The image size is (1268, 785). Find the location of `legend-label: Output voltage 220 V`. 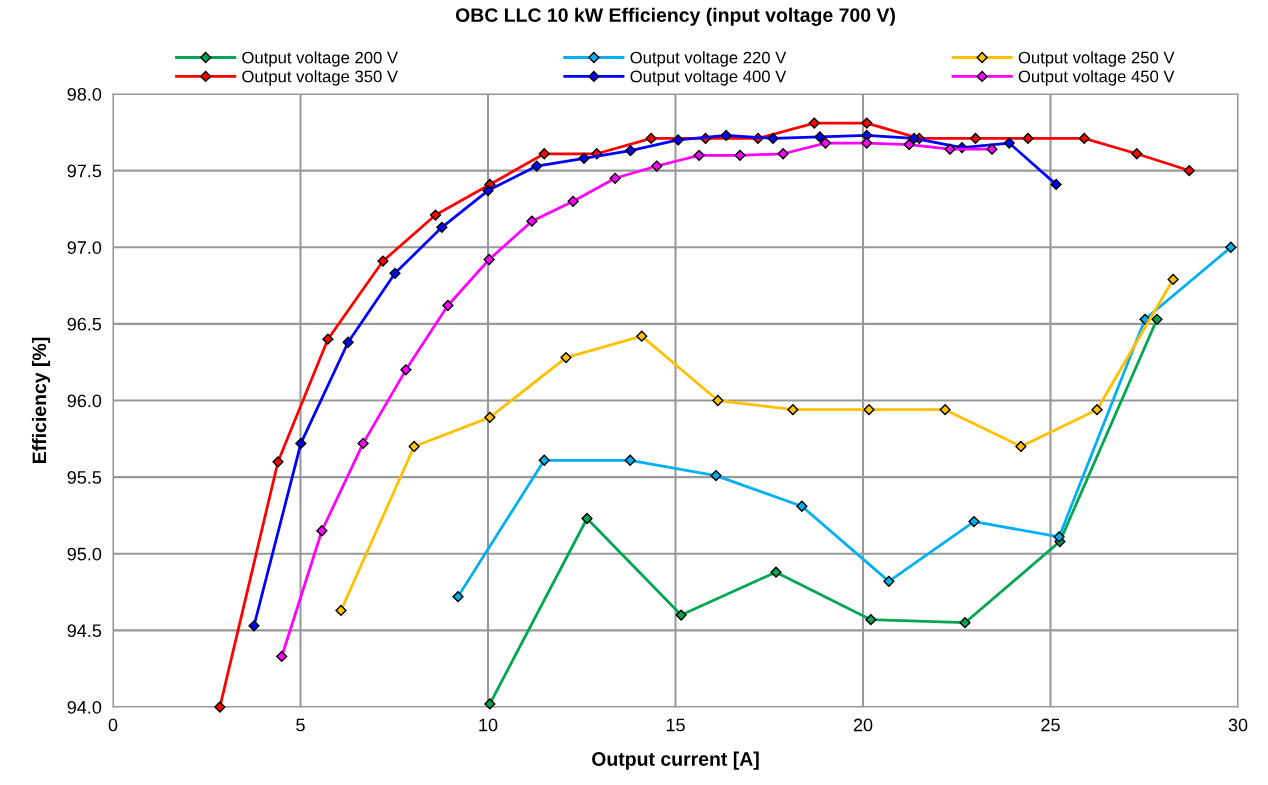

legend-label: Output voltage 220 V is located at coordinates (708, 59).